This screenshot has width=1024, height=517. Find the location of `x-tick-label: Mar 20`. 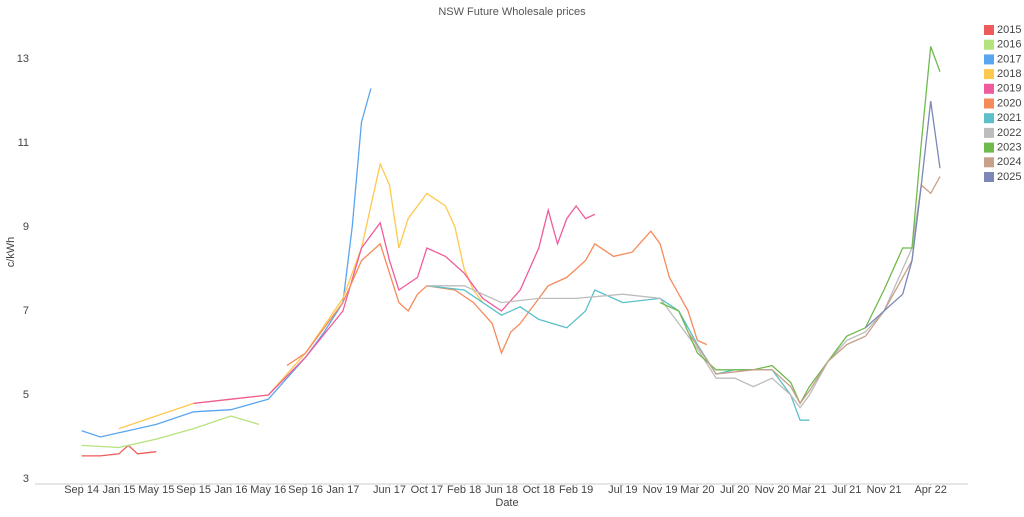

x-tick-label: Mar 20 is located at coordinates (697, 490).